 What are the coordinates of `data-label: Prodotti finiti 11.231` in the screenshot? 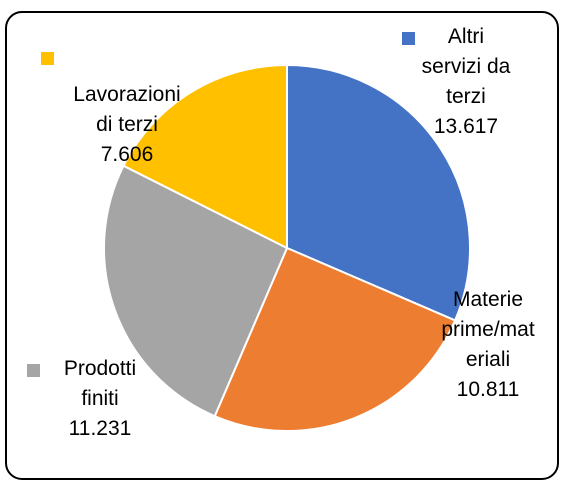 It's located at (100, 399).